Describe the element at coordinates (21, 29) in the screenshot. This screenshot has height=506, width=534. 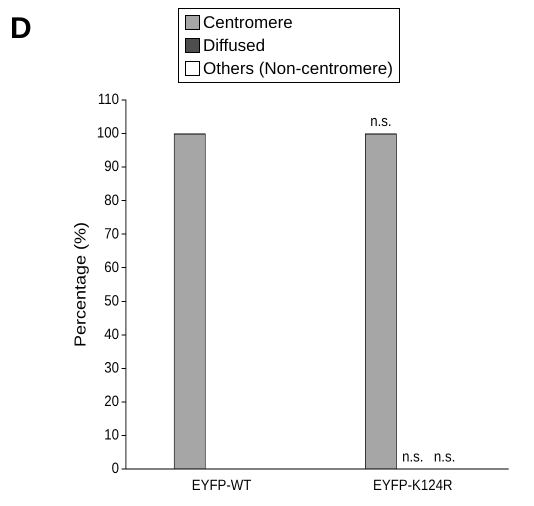
I see `chart-title: D` at that location.